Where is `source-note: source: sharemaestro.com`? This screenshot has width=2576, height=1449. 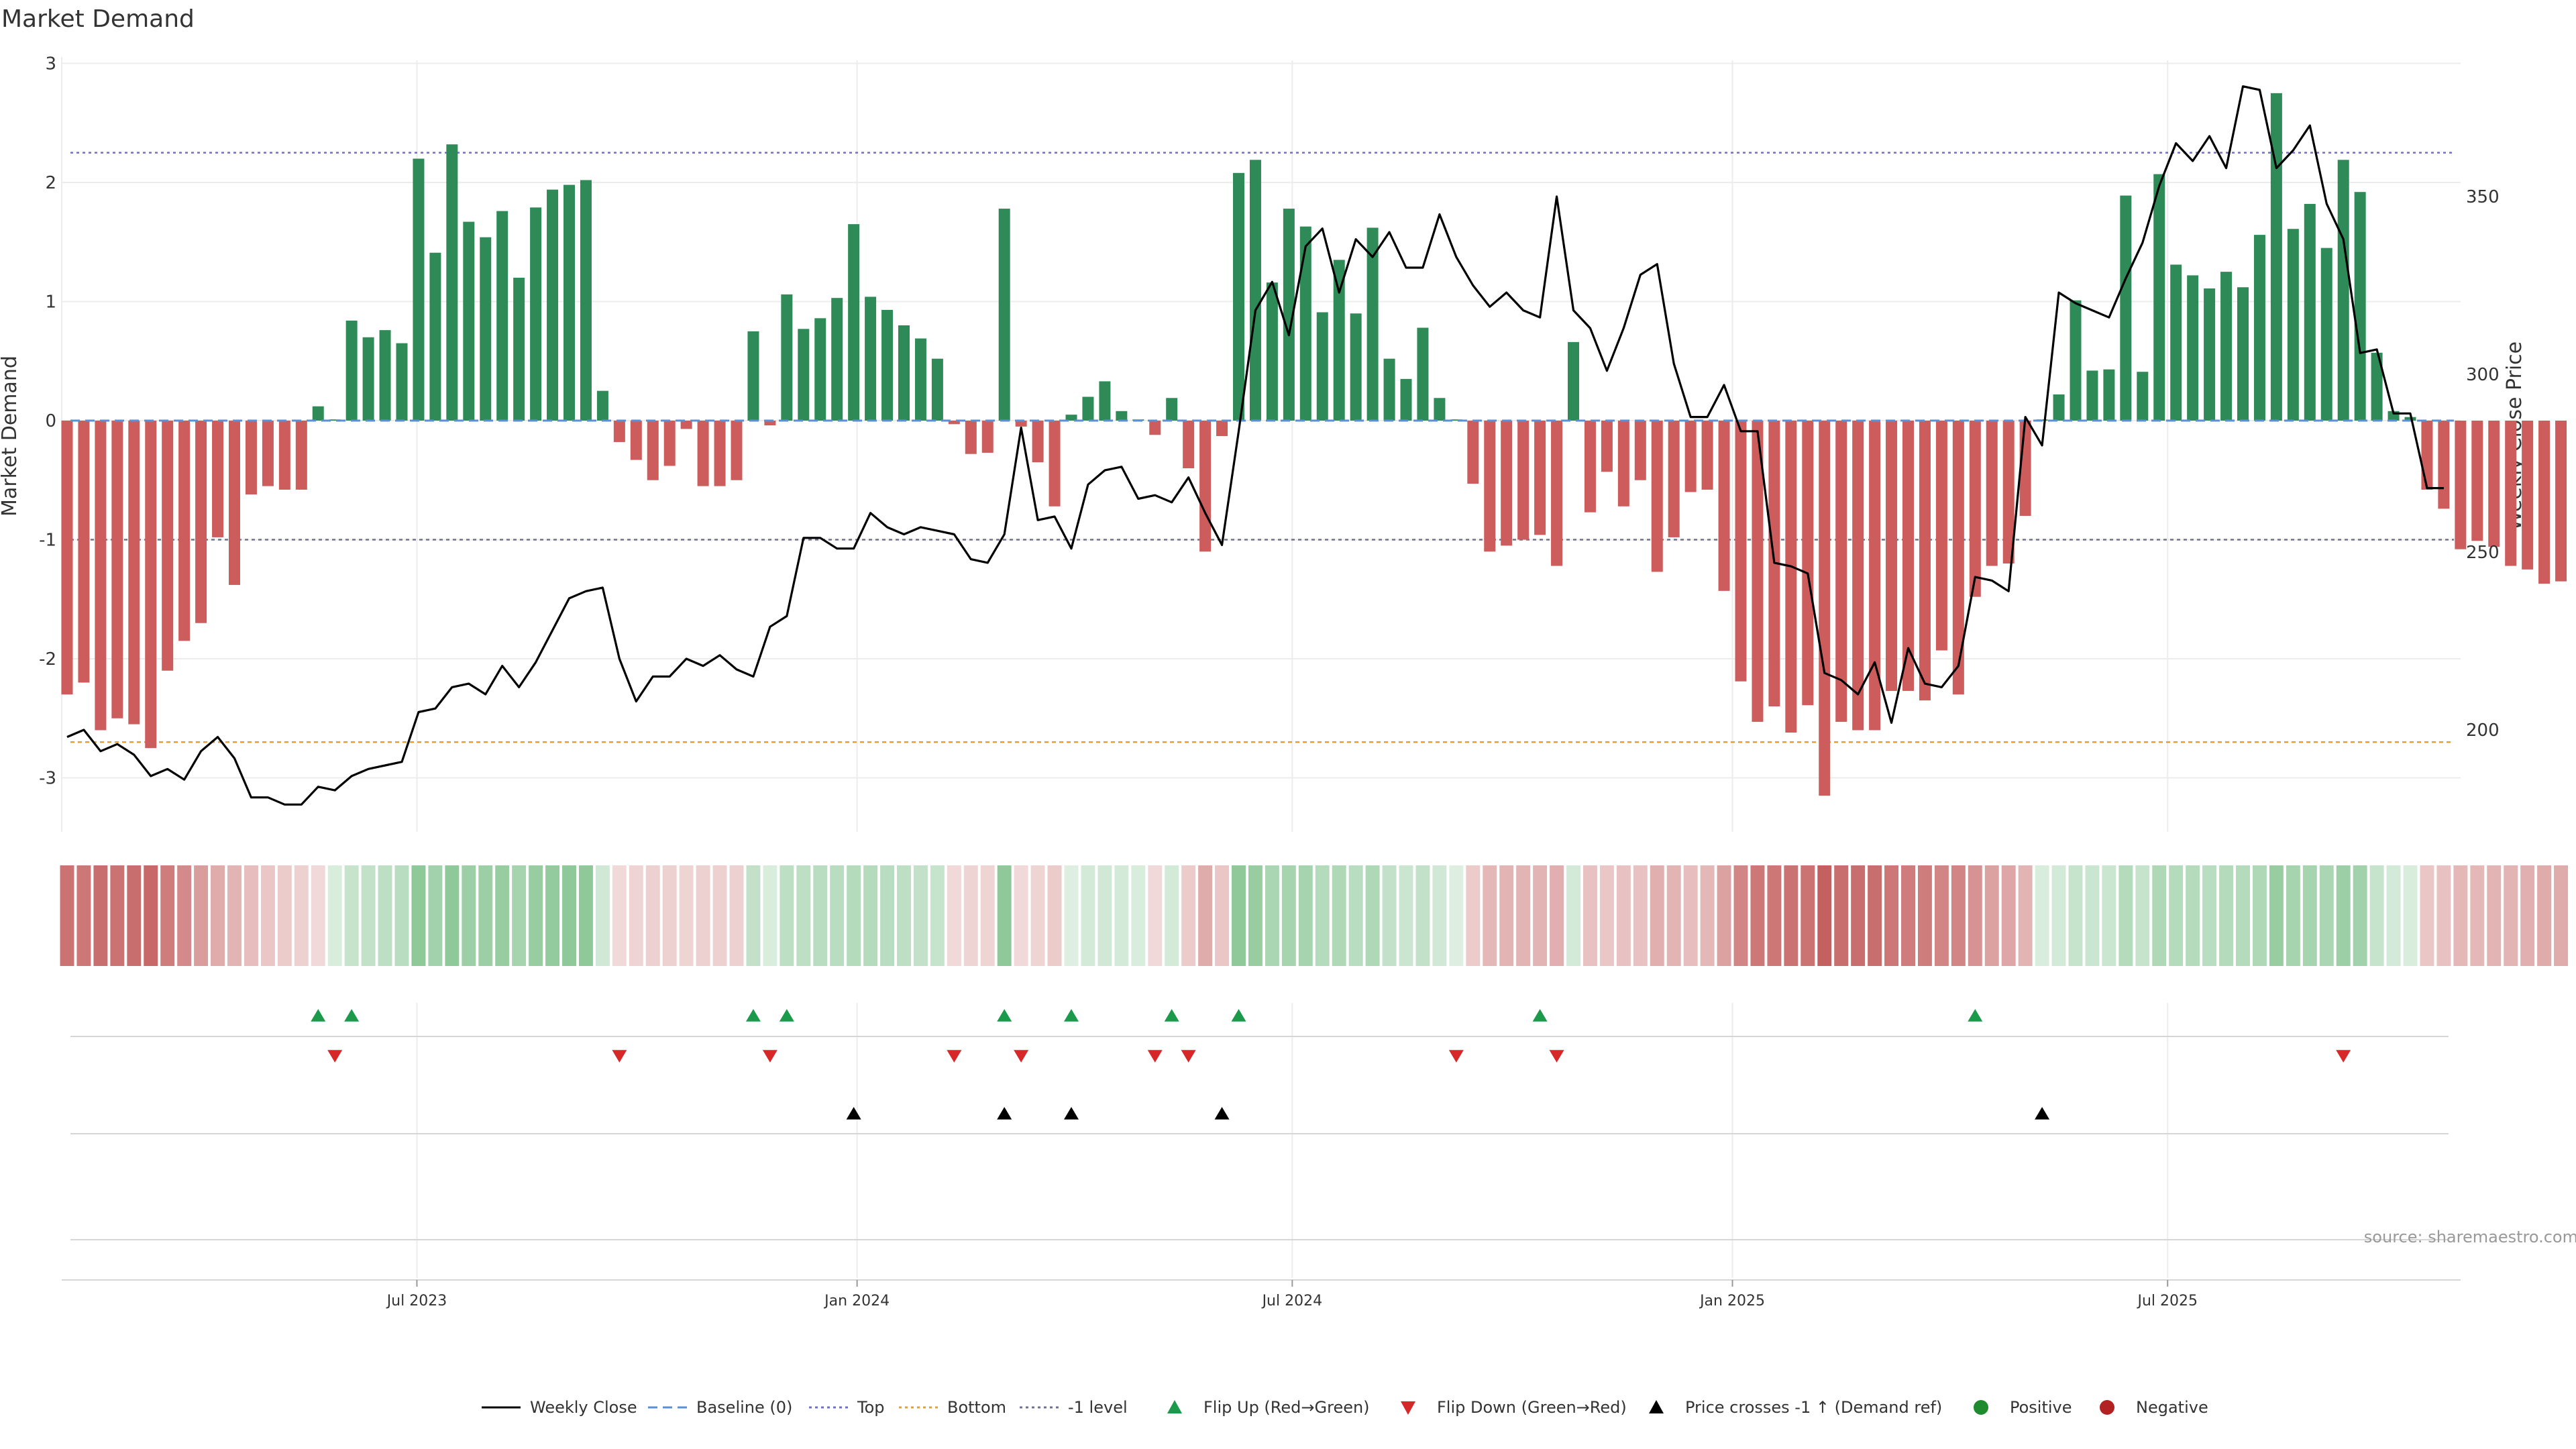 source-note: source: sharemaestro.com is located at coordinates (2470, 1237).